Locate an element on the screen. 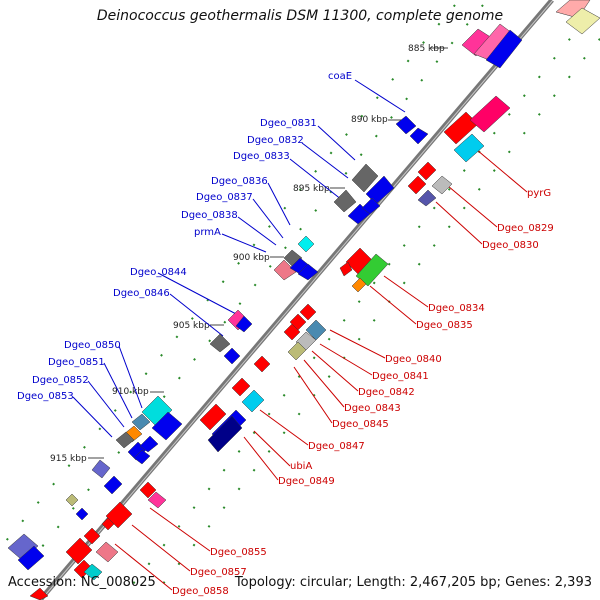  tick-label: 905 kbp is located at coordinates (191, 326).